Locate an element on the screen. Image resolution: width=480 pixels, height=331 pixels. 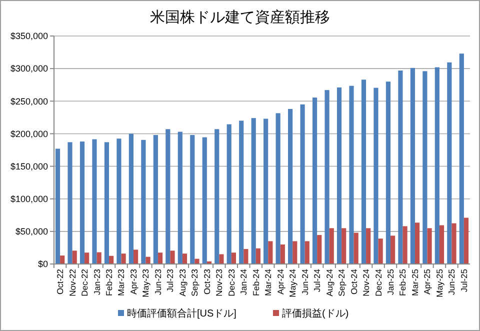
y-tick-label: $200,000 is located at coordinates (29, 133).